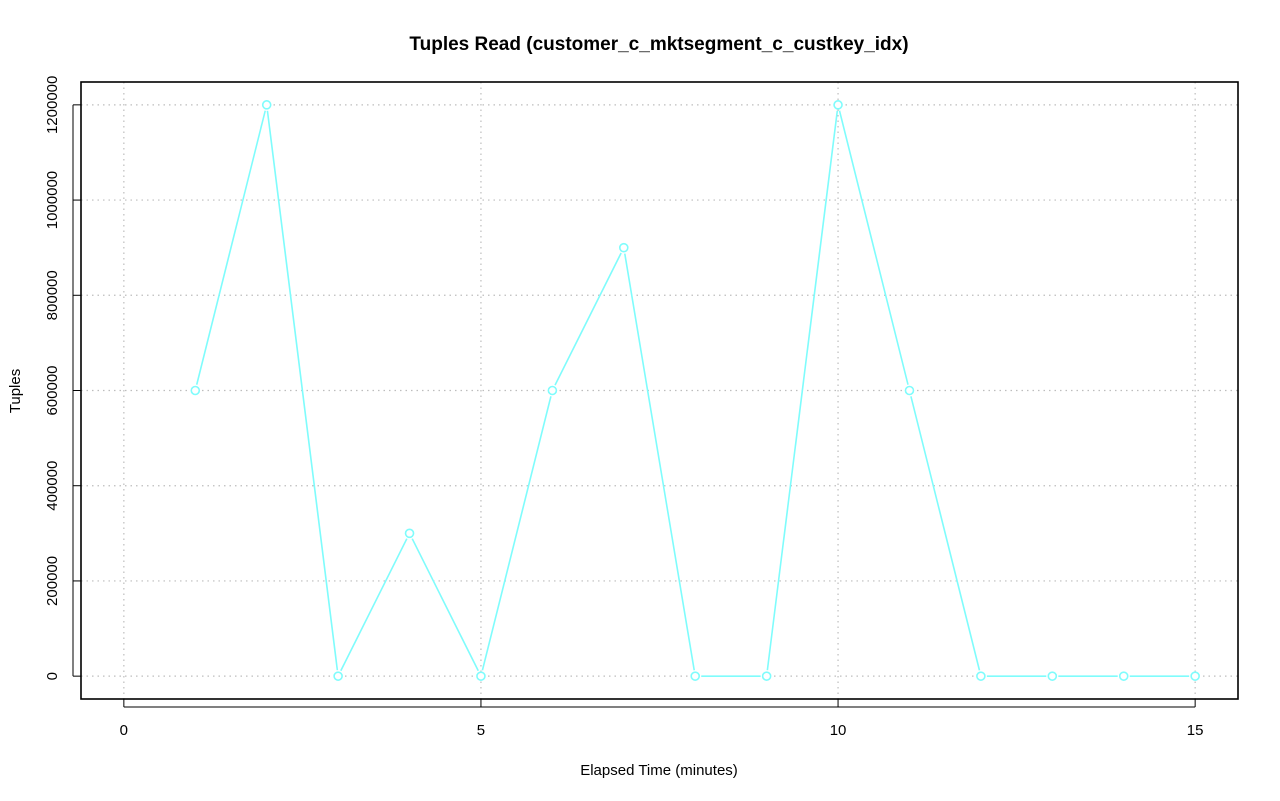 The image size is (1280, 801). I want to click on y-tick-label: 400000, so click(52, 486).